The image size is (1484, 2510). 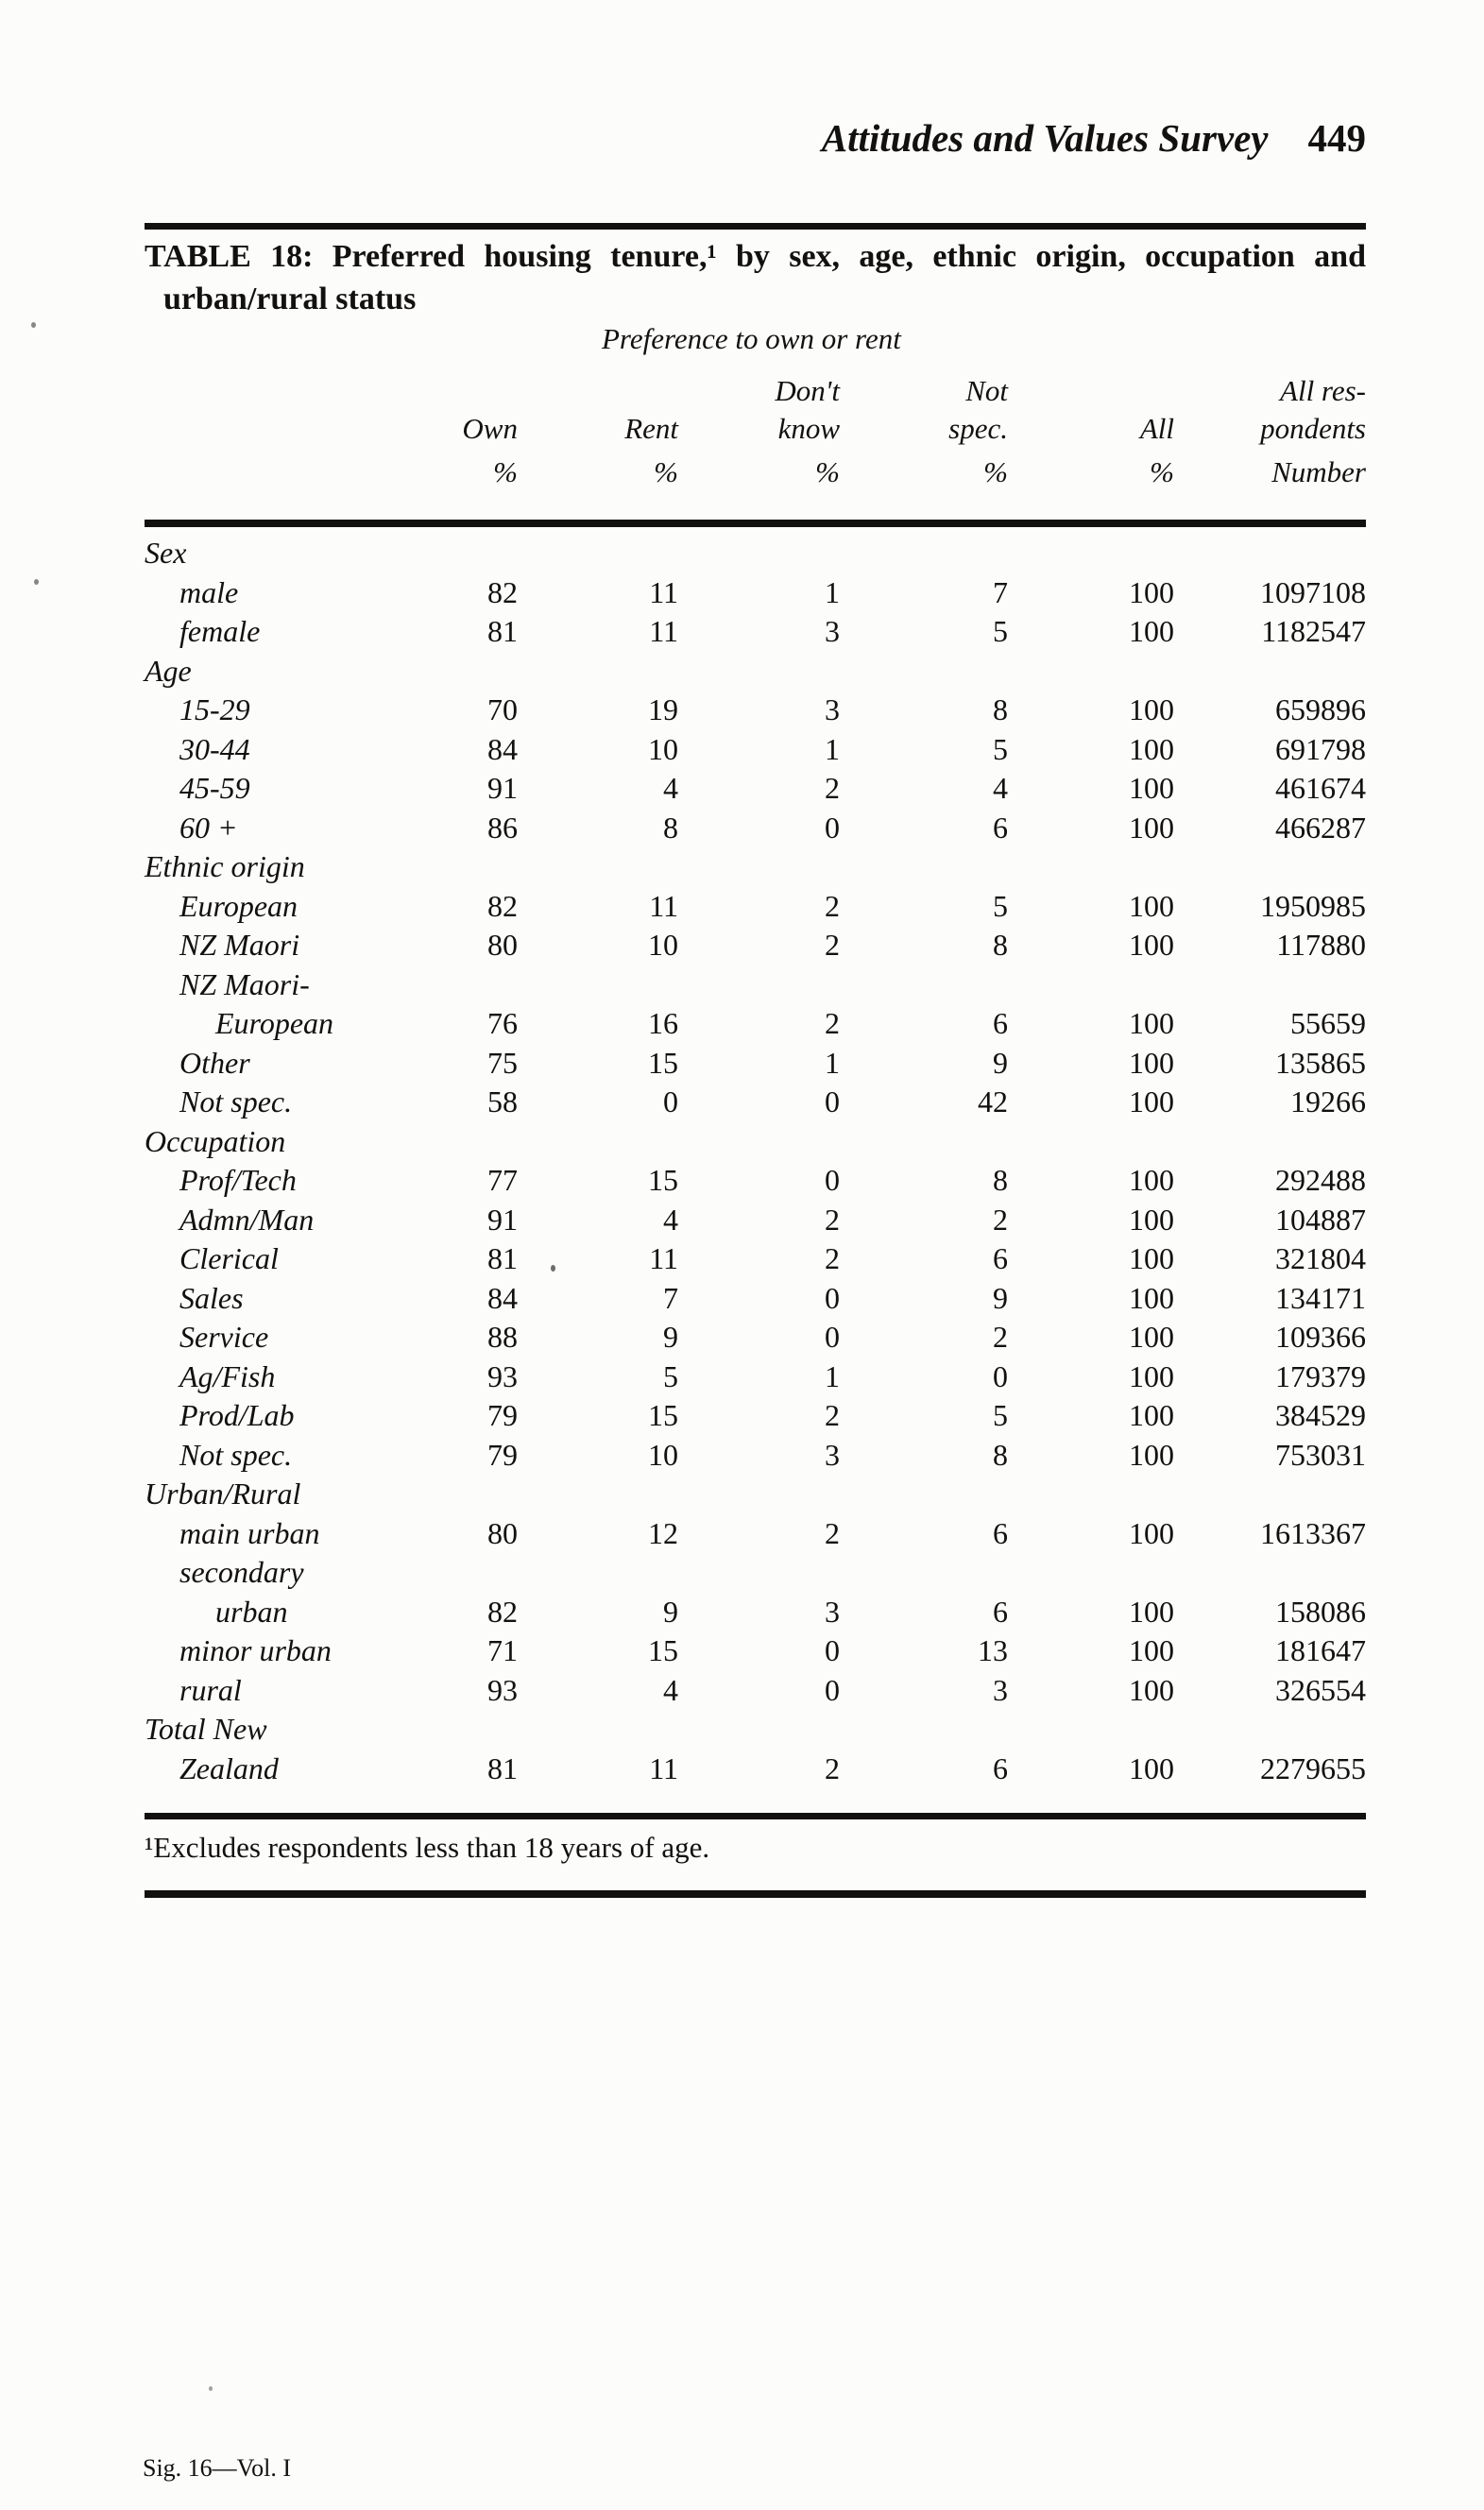 What do you see at coordinates (832, 591) in the screenshot?
I see `cell-value: 1` at bounding box center [832, 591].